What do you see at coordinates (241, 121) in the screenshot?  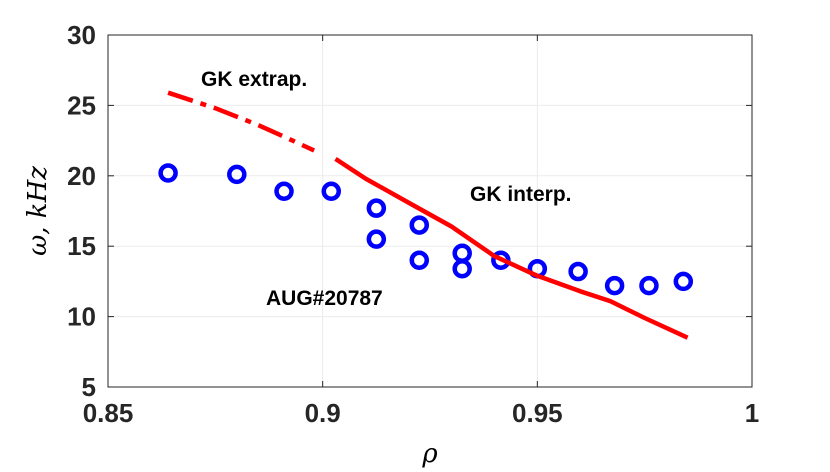 I see `gk-extrap-line` at bounding box center [241, 121].